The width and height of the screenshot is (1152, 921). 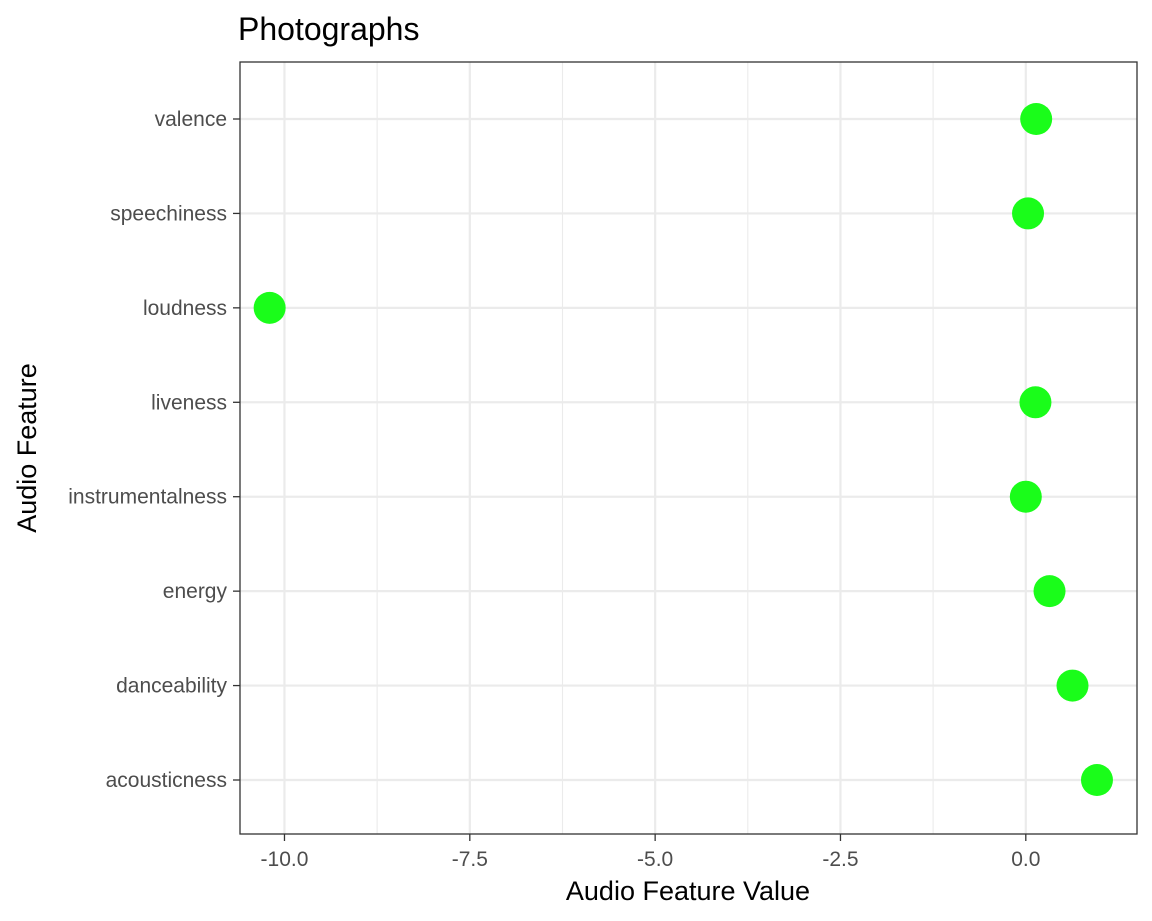 What do you see at coordinates (185, 308) in the screenshot?
I see `y-tick-label-loudness: loudness` at bounding box center [185, 308].